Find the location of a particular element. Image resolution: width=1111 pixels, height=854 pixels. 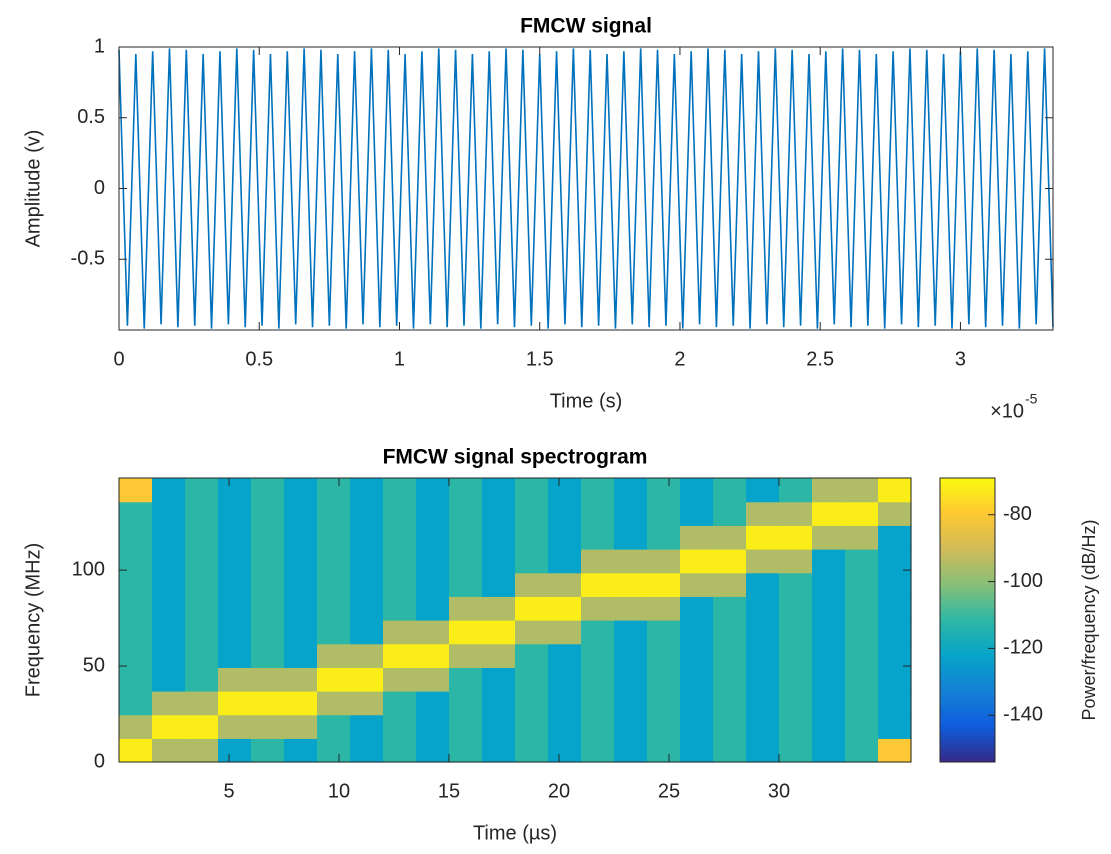

colorbar-tick-label: -80 is located at coordinates (1017, 514).